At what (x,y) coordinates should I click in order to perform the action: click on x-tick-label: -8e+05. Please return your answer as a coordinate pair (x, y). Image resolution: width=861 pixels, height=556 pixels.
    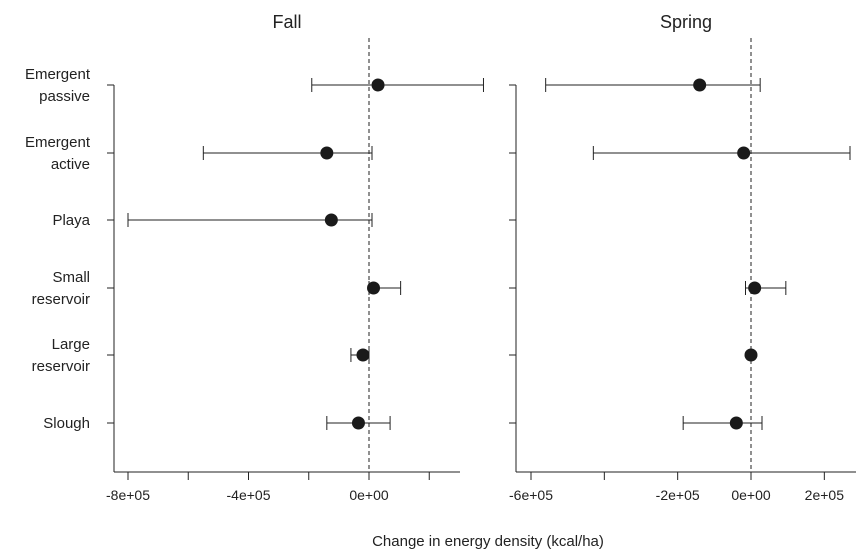
    Looking at the image, I should click on (128, 495).